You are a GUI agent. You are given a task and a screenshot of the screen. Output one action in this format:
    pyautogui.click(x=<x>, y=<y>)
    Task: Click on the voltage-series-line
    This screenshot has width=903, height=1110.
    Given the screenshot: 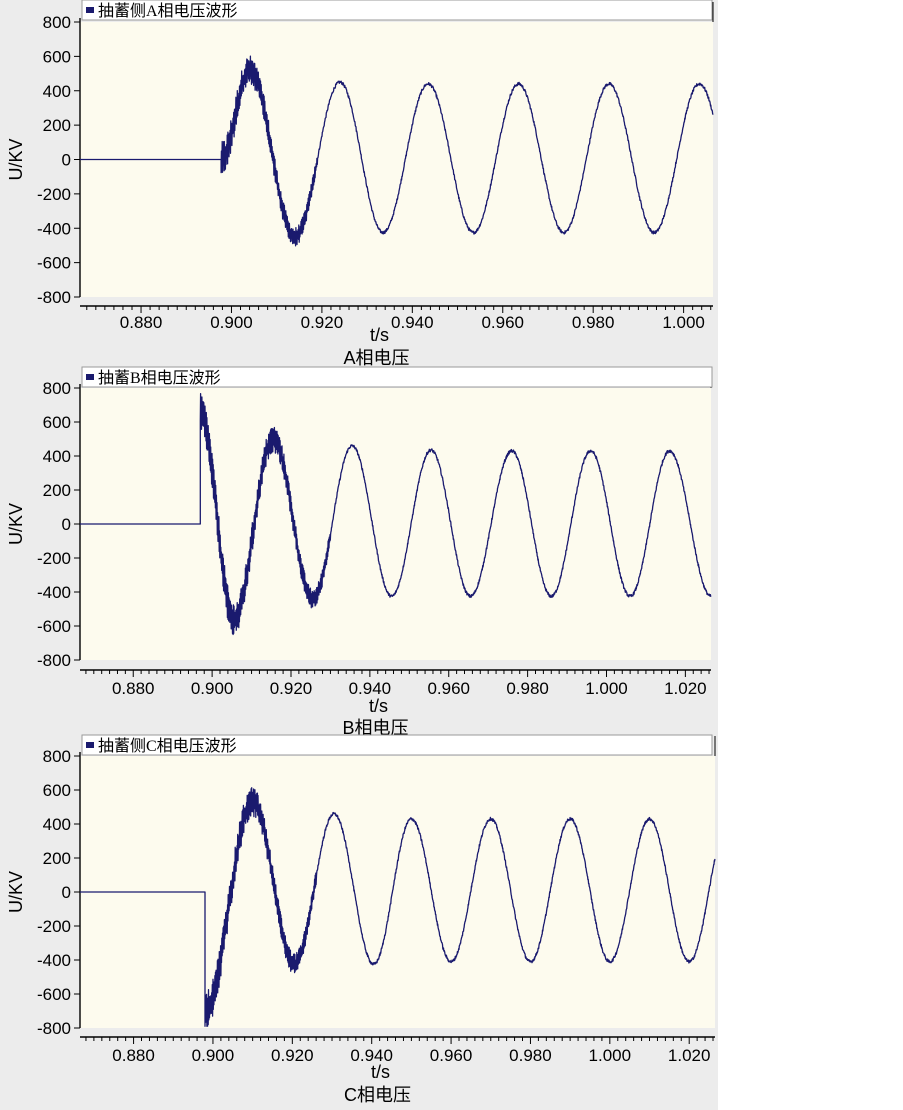 What is the action you would take?
    pyautogui.click(x=397, y=151)
    